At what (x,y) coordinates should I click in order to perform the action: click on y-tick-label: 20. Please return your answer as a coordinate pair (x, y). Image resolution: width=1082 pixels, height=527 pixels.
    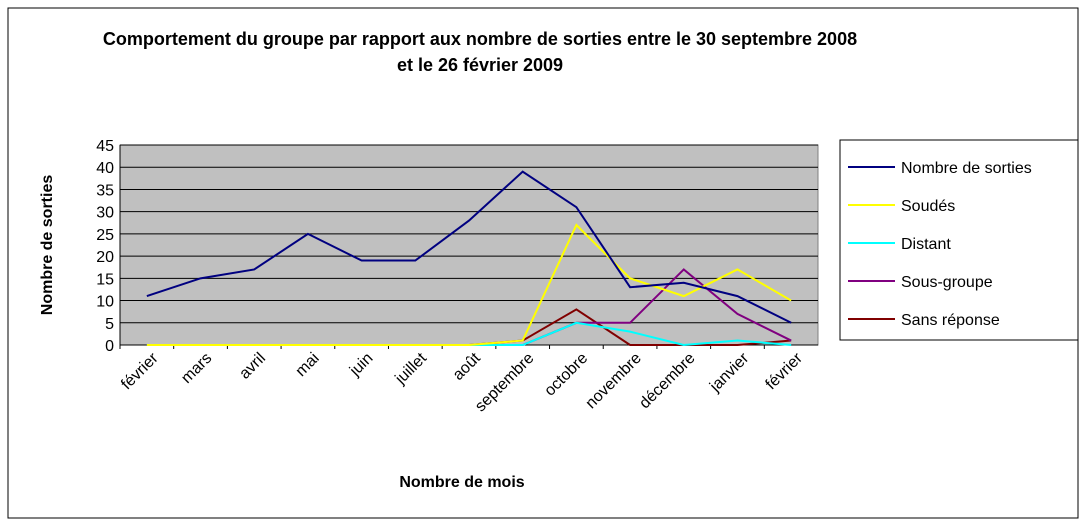
    Looking at the image, I should click on (105, 257).